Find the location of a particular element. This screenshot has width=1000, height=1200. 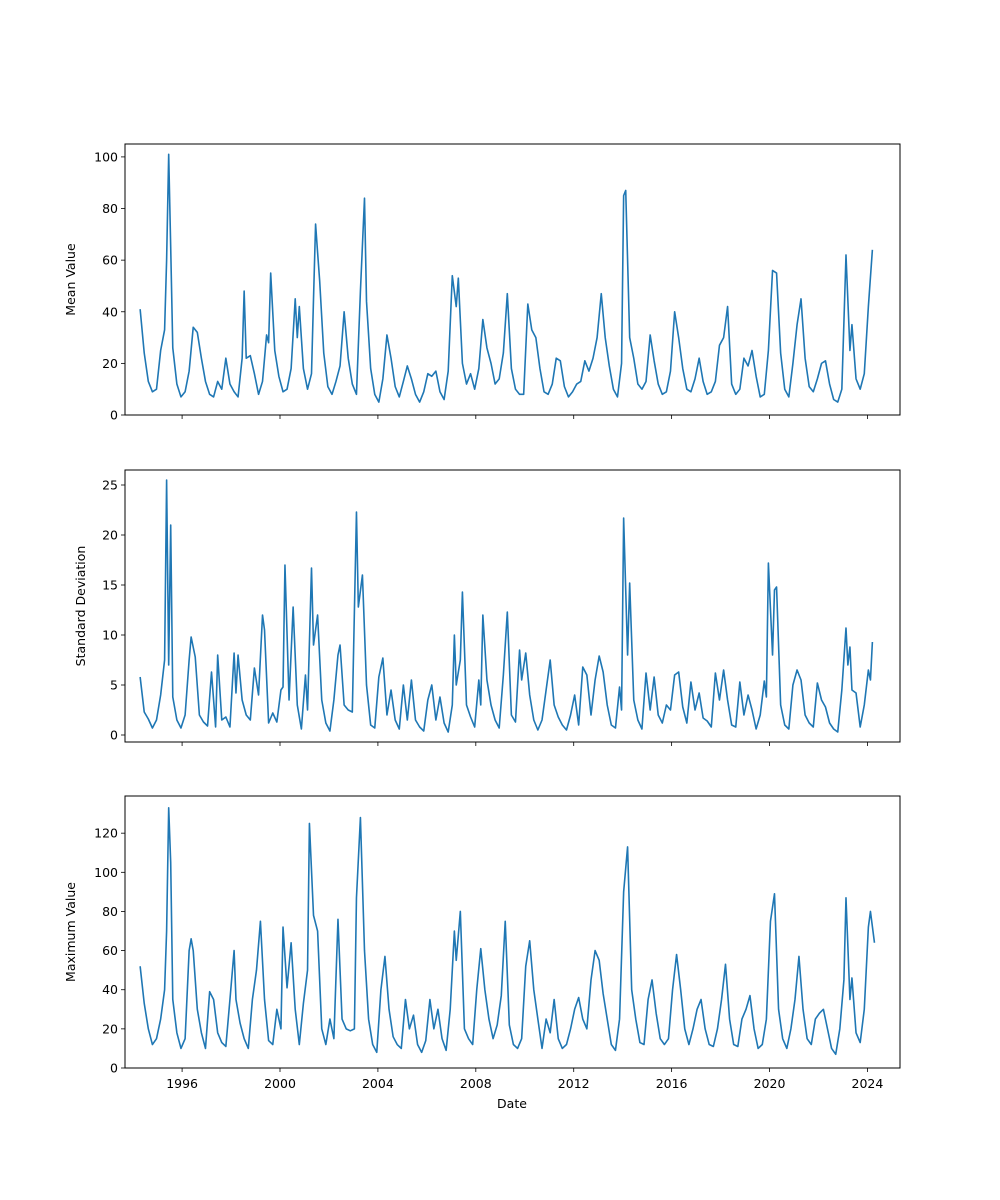

x-tick-label: 2000 is located at coordinates (280, 1083).